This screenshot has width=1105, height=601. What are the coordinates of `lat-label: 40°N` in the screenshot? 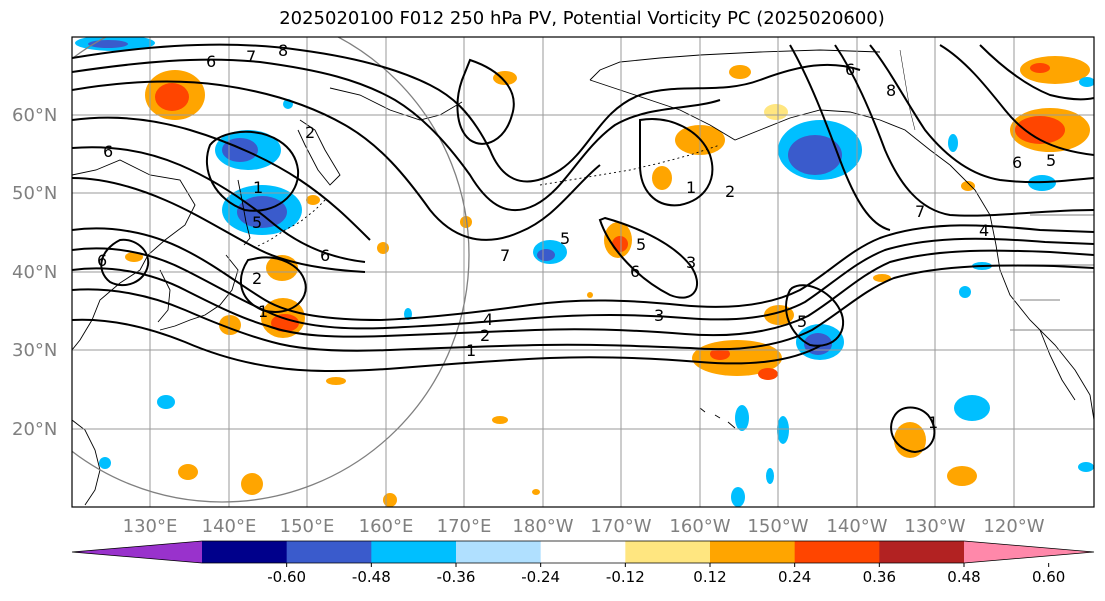 It's located at (34, 272).